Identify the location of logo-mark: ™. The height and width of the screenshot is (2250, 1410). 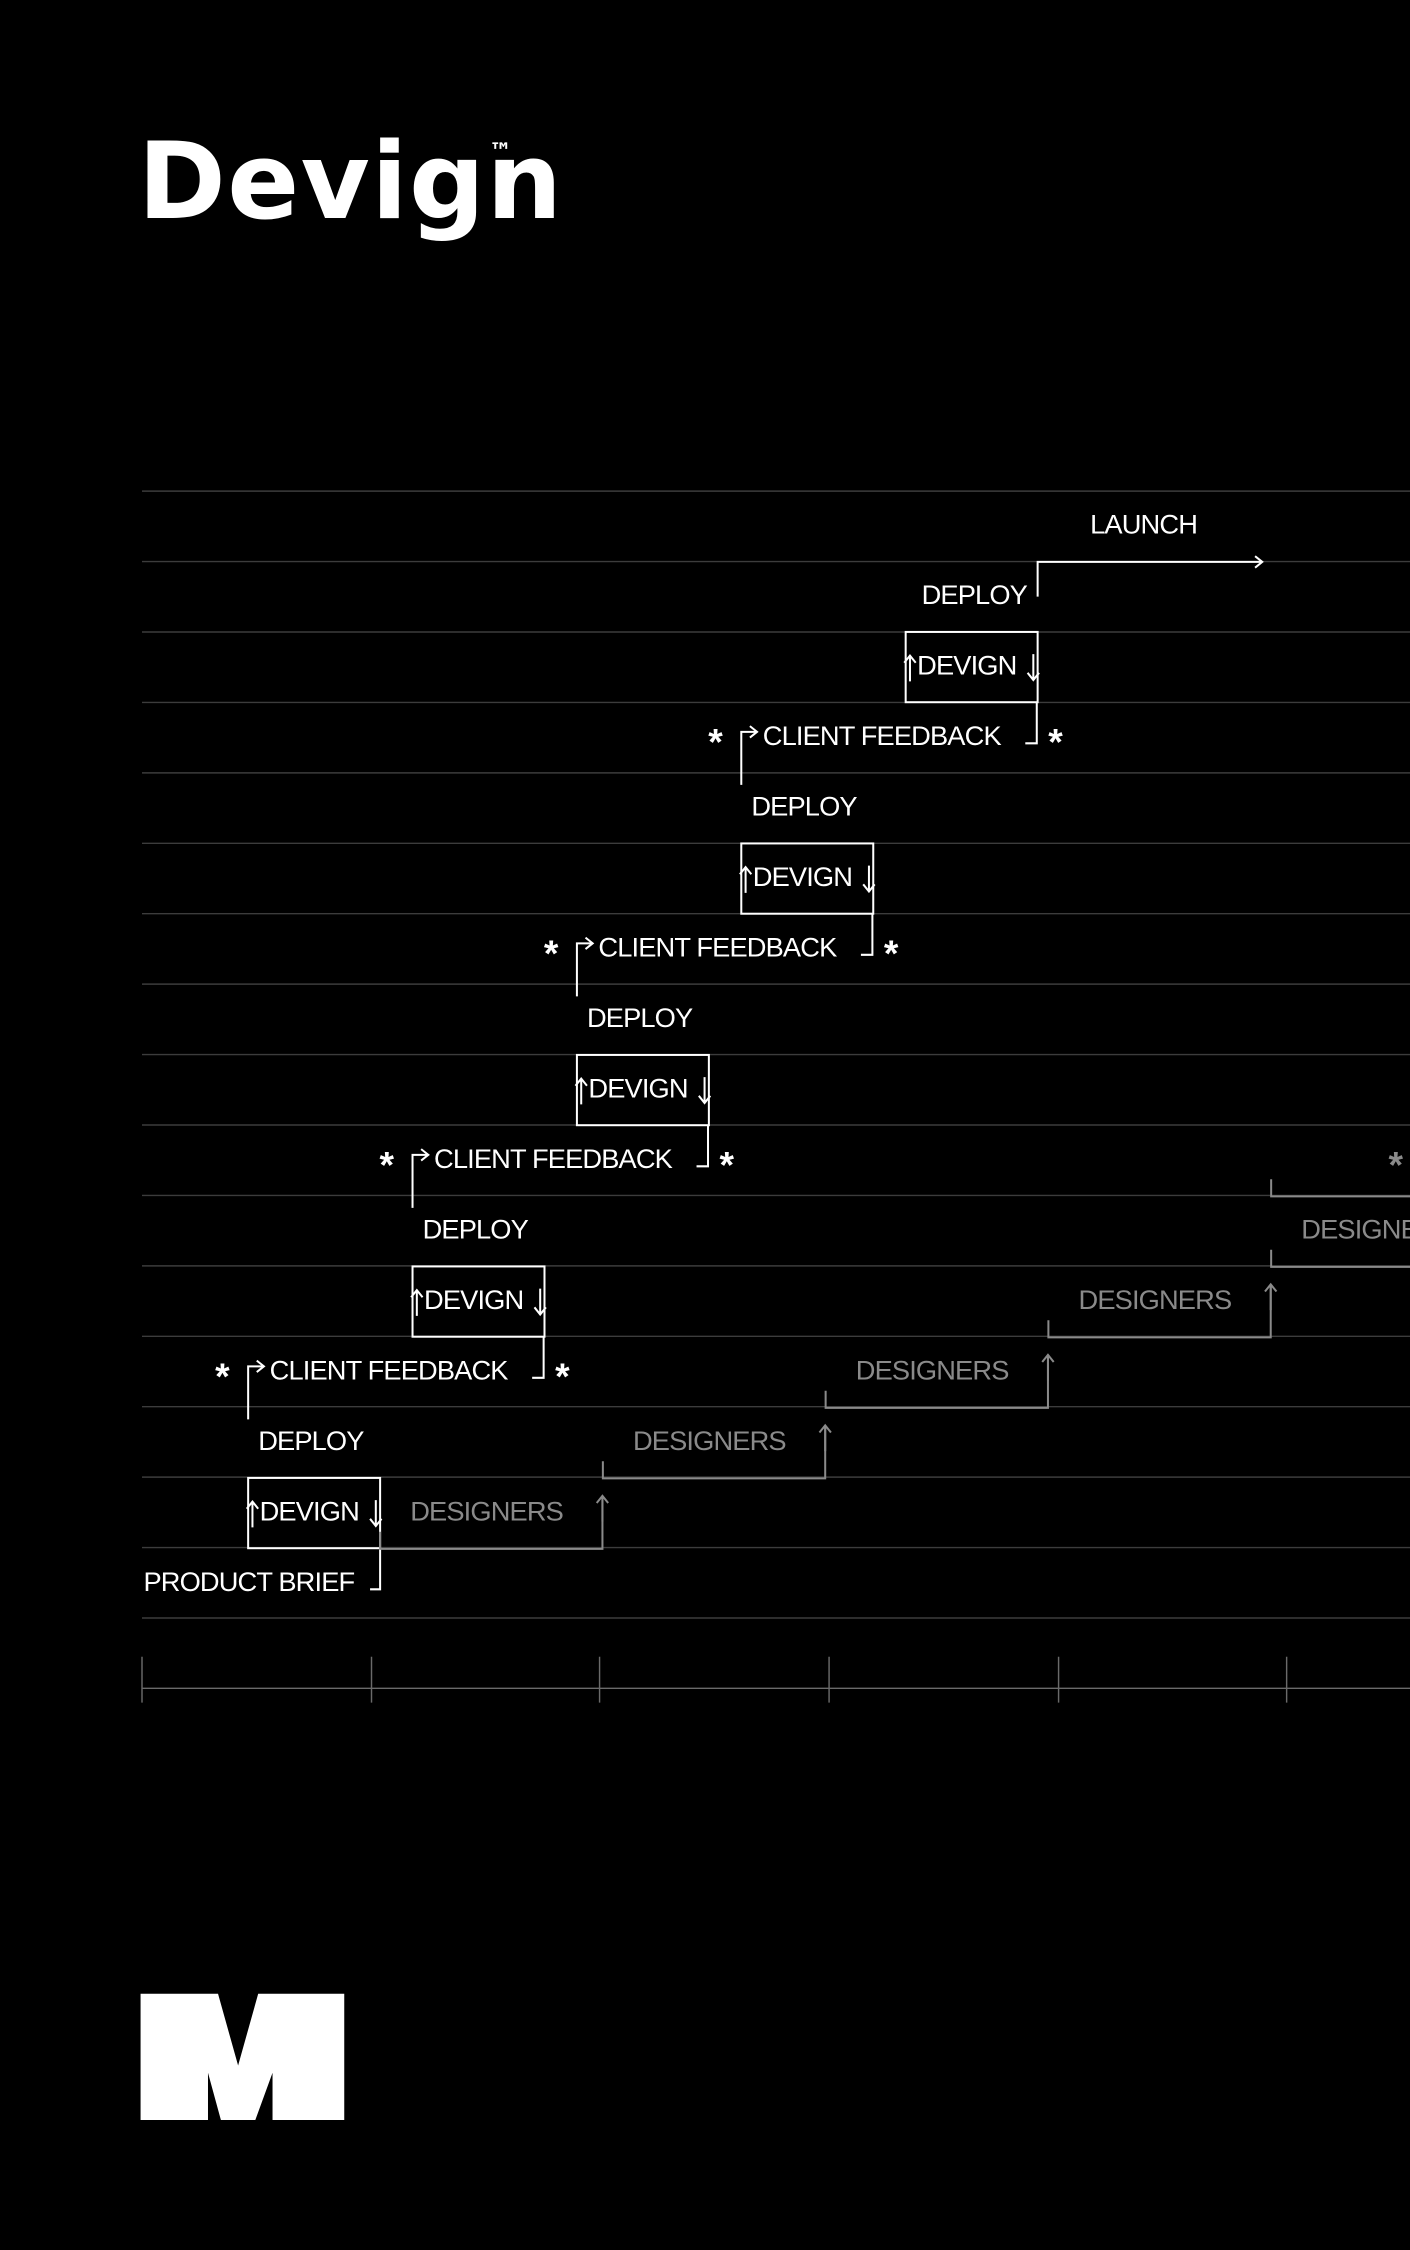
(500, 152).